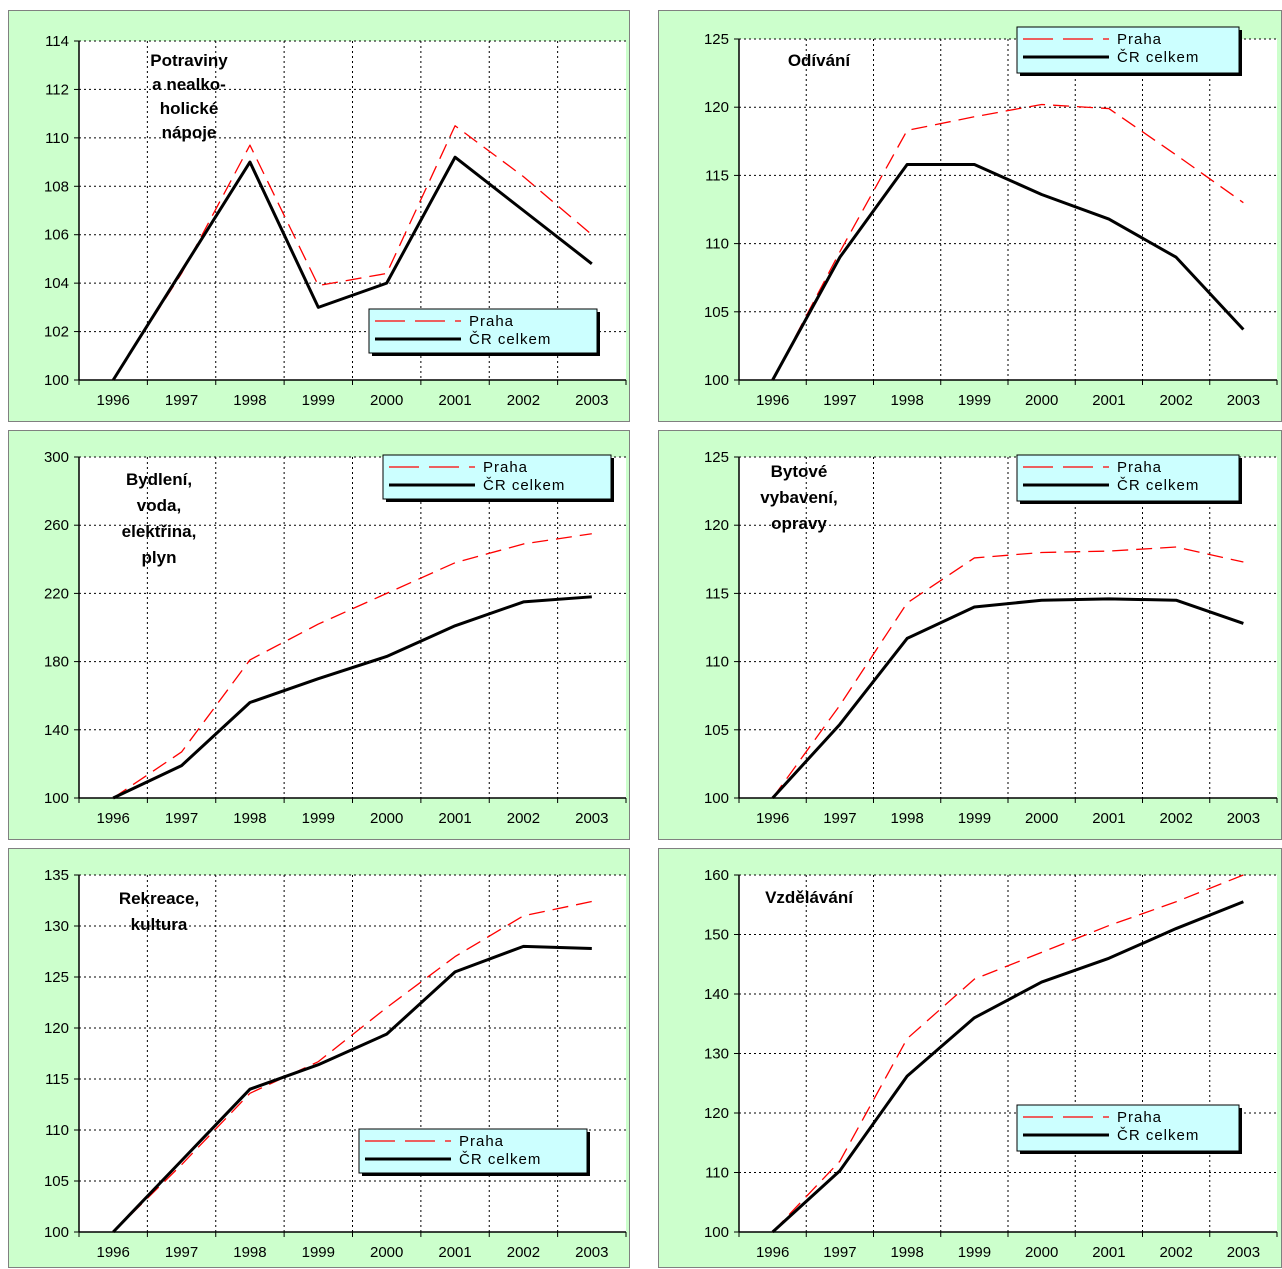 The height and width of the screenshot is (1269, 1282). I want to click on y-tick-label: 106, so click(56, 235).